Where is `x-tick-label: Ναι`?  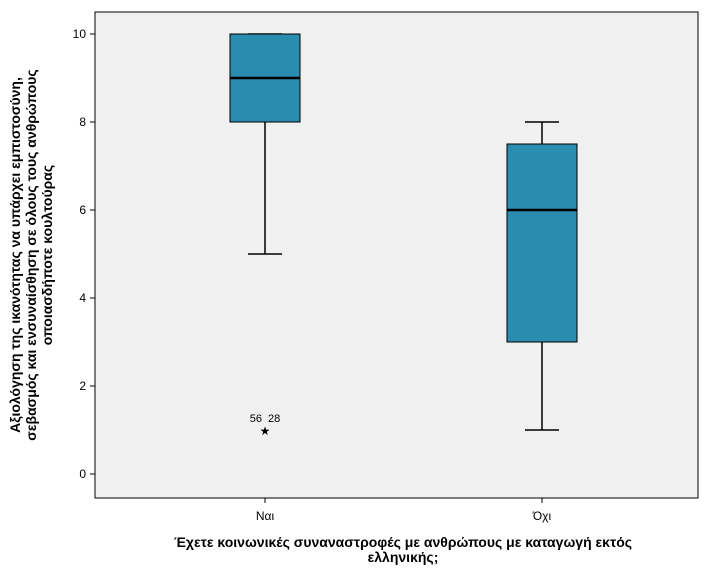 x-tick-label: Ναι is located at coordinates (265, 516).